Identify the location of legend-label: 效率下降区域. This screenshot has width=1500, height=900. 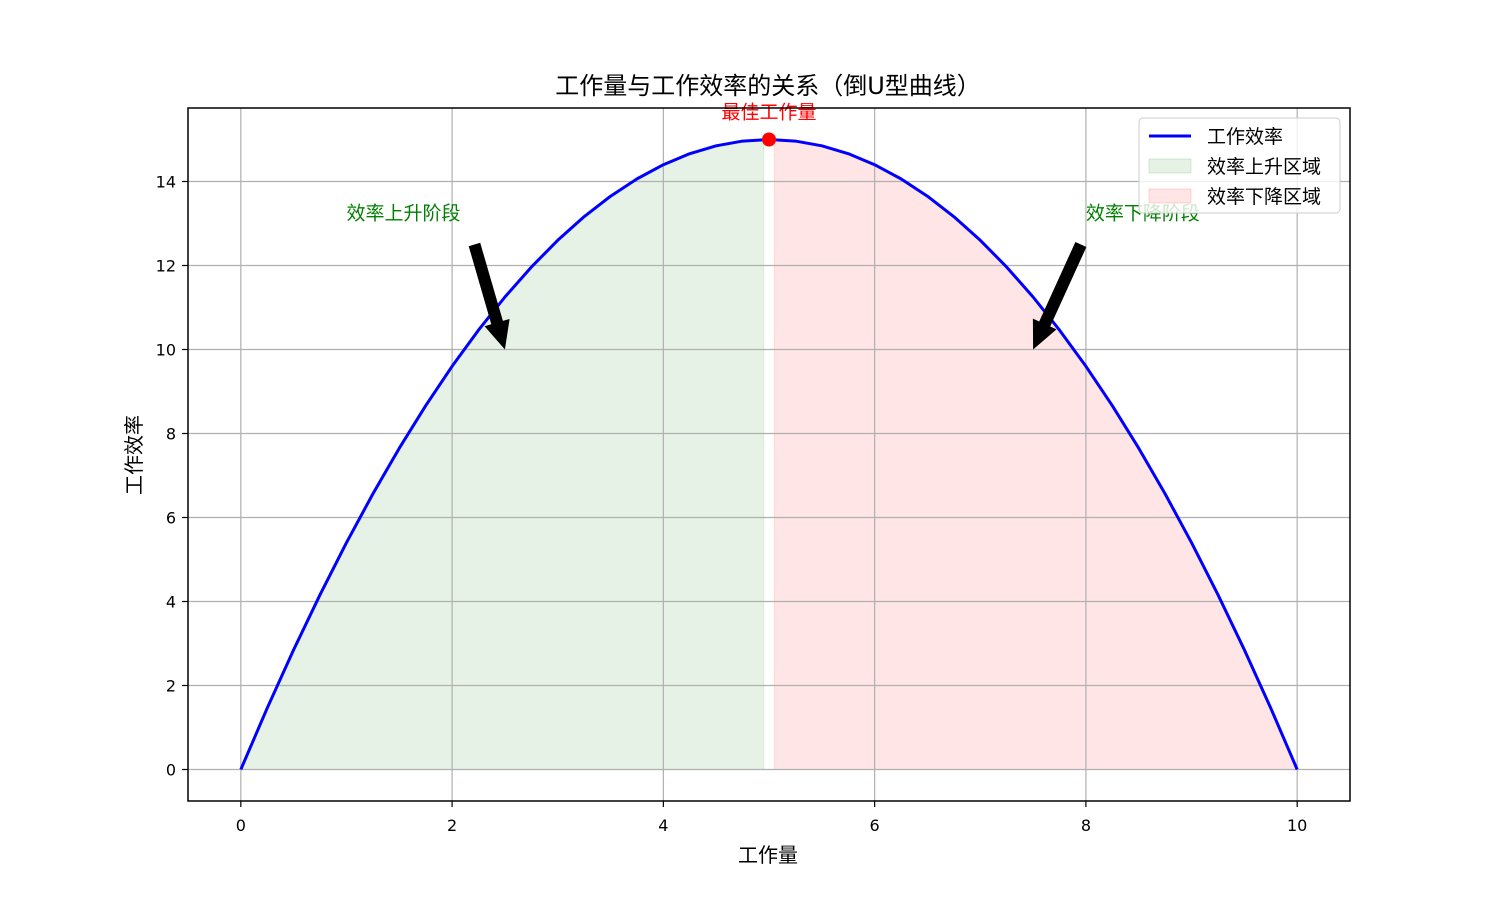
(1264, 197).